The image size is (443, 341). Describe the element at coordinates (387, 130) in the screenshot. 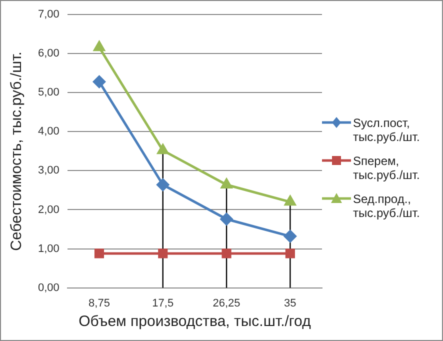

I see `legend-label: Sусл.пост, тыс.руб./шт.` at that location.